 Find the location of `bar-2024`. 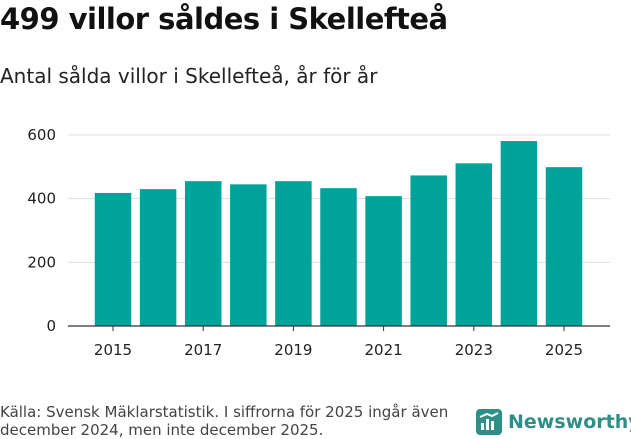

bar-2024 is located at coordinates (519, 233).